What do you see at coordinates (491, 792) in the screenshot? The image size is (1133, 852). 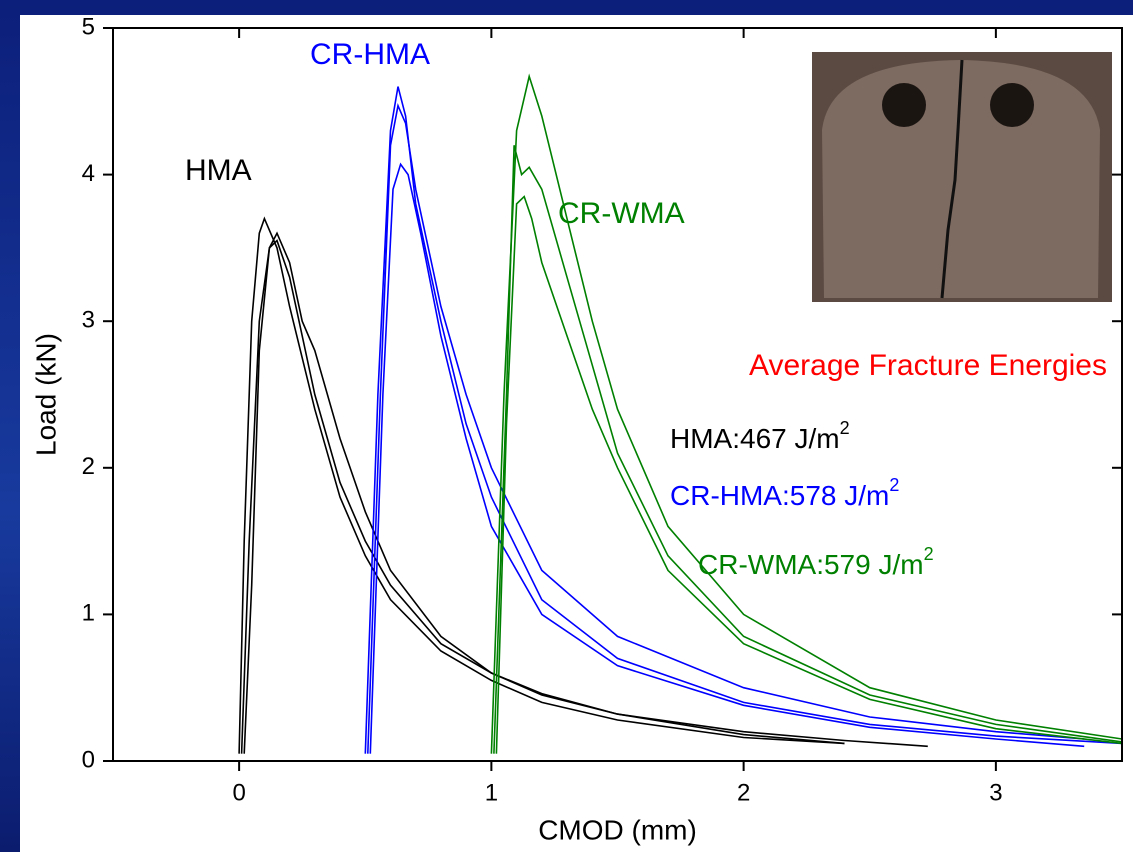 I see `x-tick-label: 1` at bounding box center [491, 792].